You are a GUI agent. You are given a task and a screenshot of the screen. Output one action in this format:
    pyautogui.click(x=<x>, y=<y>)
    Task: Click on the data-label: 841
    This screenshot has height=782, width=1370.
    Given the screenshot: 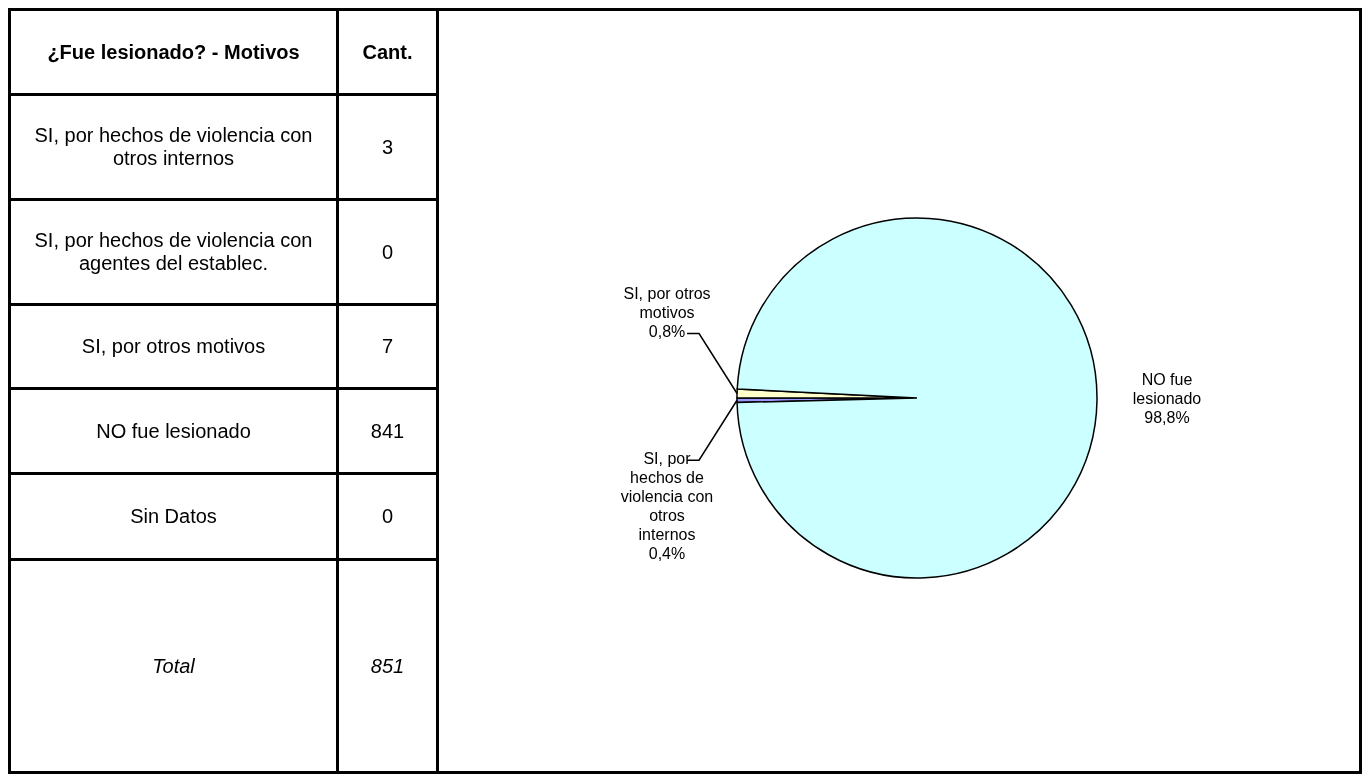 What is the action you would take?
    pyautogui.click(x=387, y=431)
    